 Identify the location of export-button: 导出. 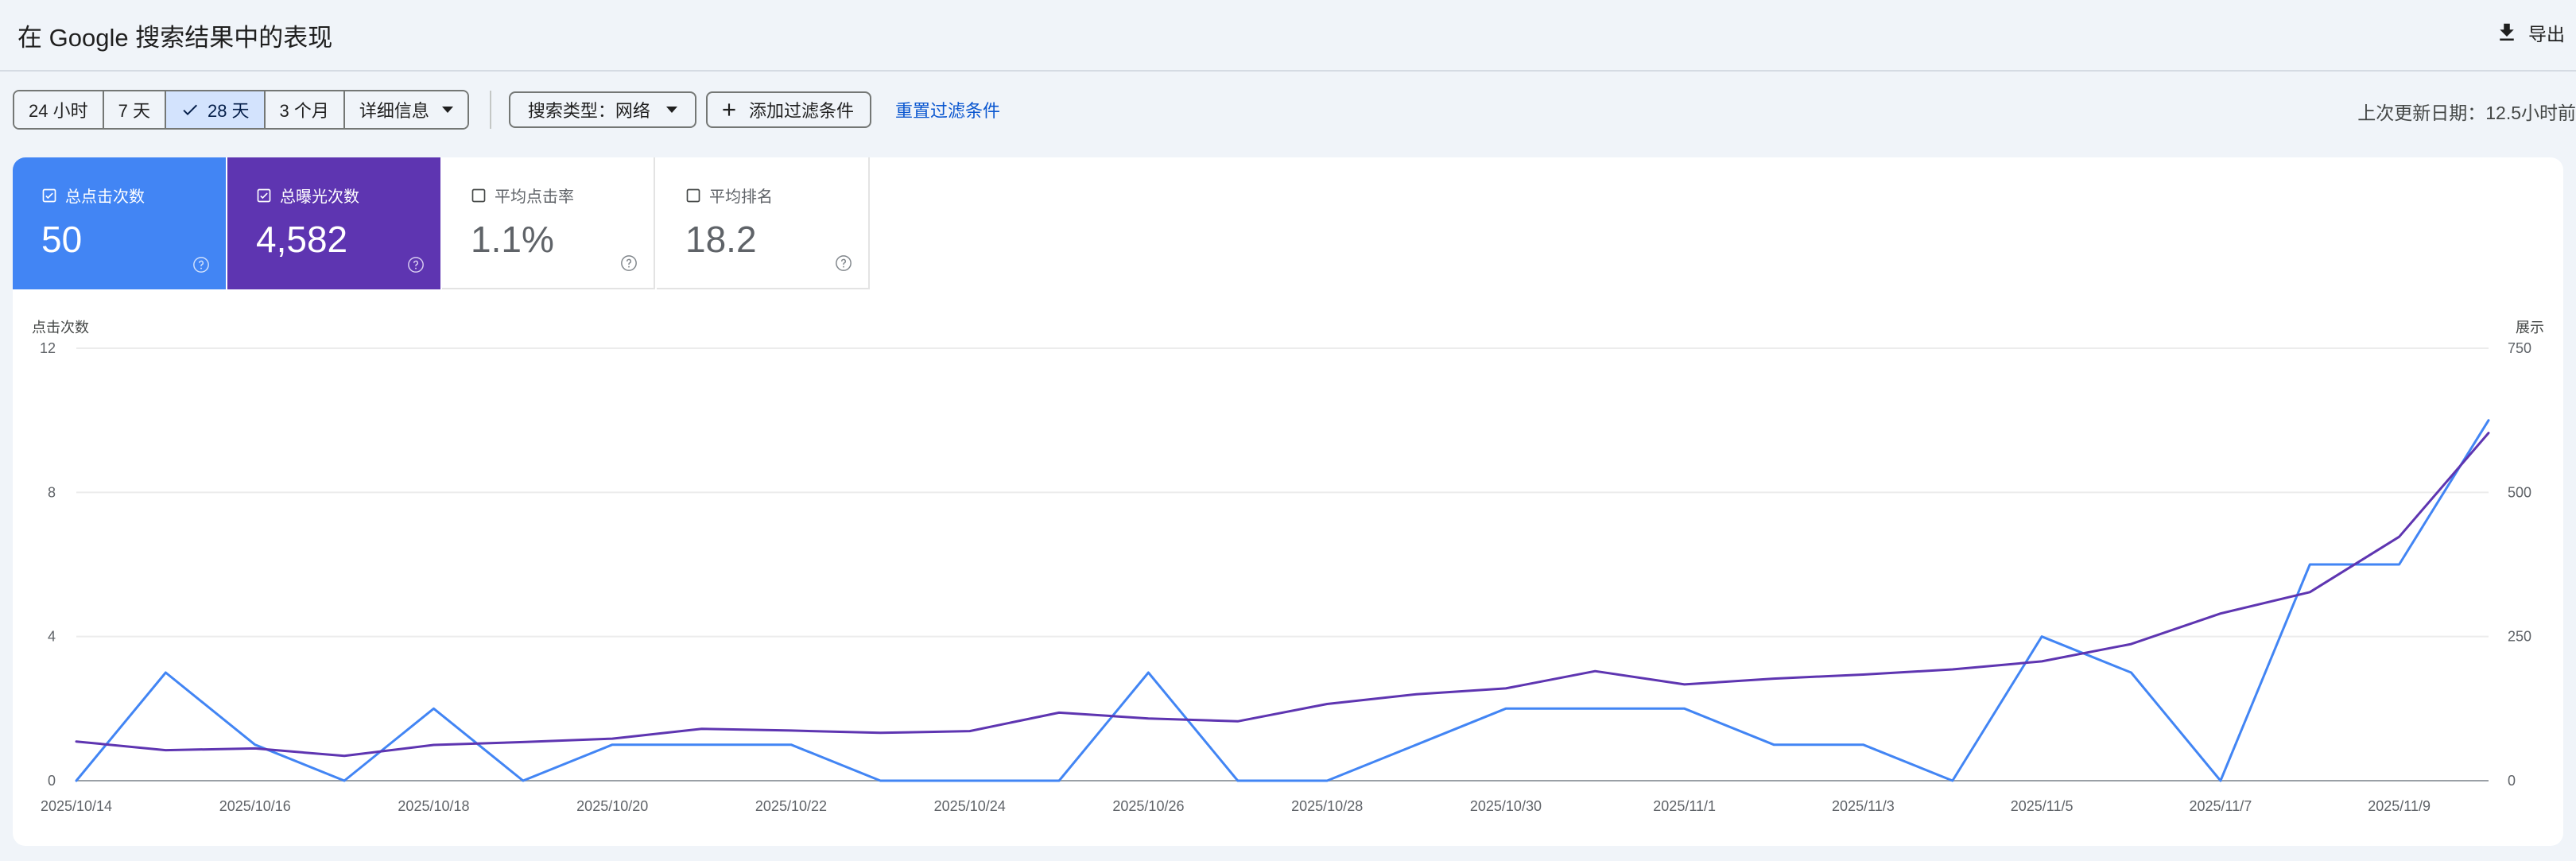
(2530, 32).